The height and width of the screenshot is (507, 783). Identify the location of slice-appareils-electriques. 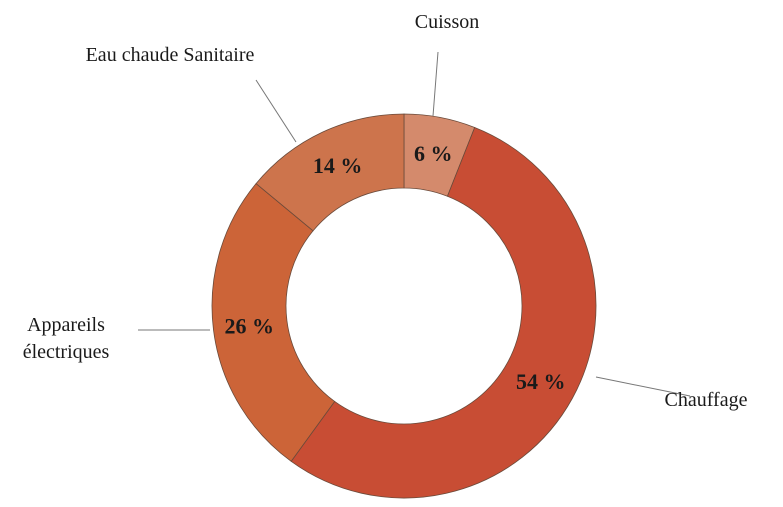
(273, 322).